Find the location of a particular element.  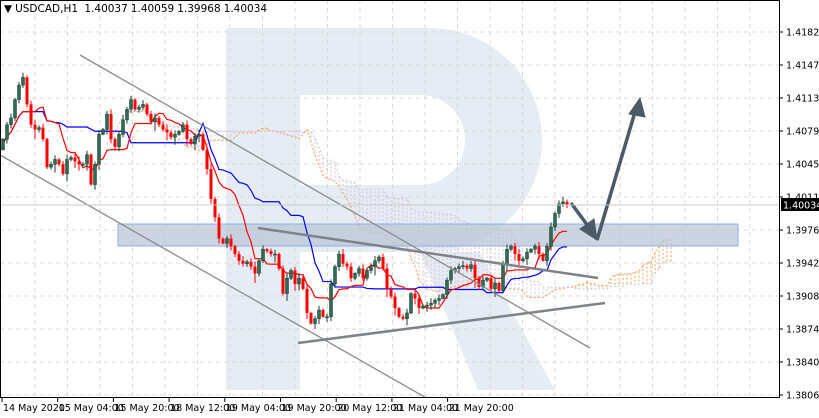

triangle-lower-line is located at coordinates (451, 323).